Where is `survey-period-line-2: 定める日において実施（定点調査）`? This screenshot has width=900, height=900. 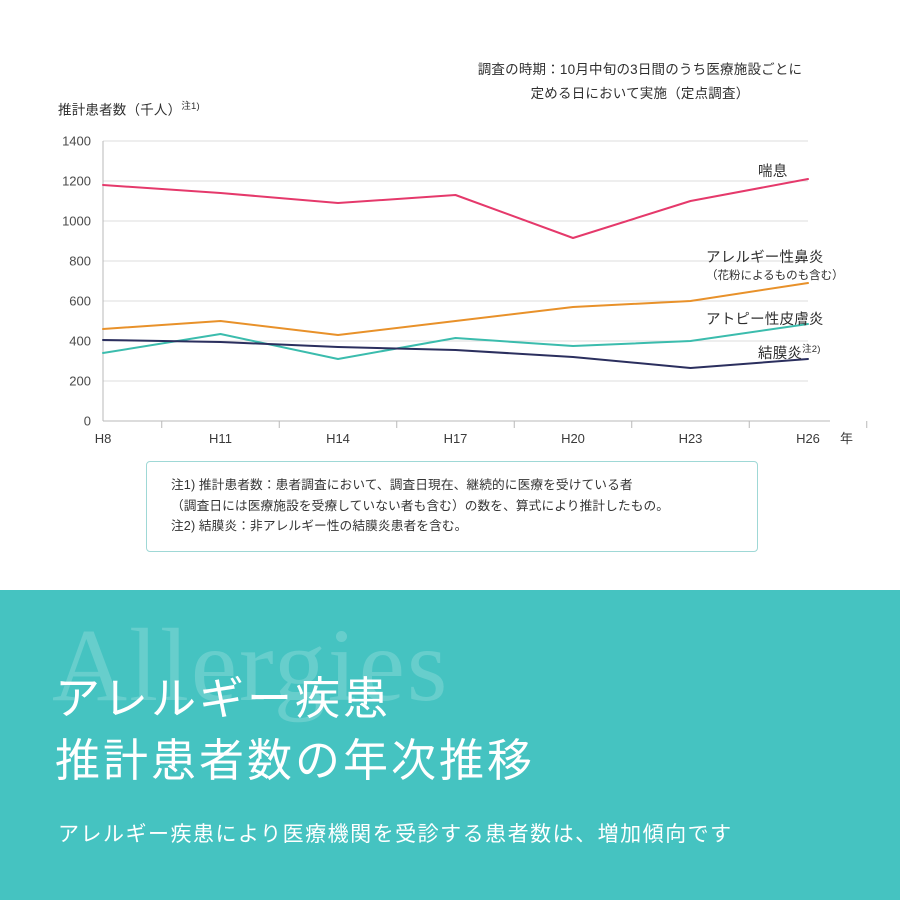 survey-period-line-2: 定める日において実施（定点調査） is located at coordinates (640, 93).